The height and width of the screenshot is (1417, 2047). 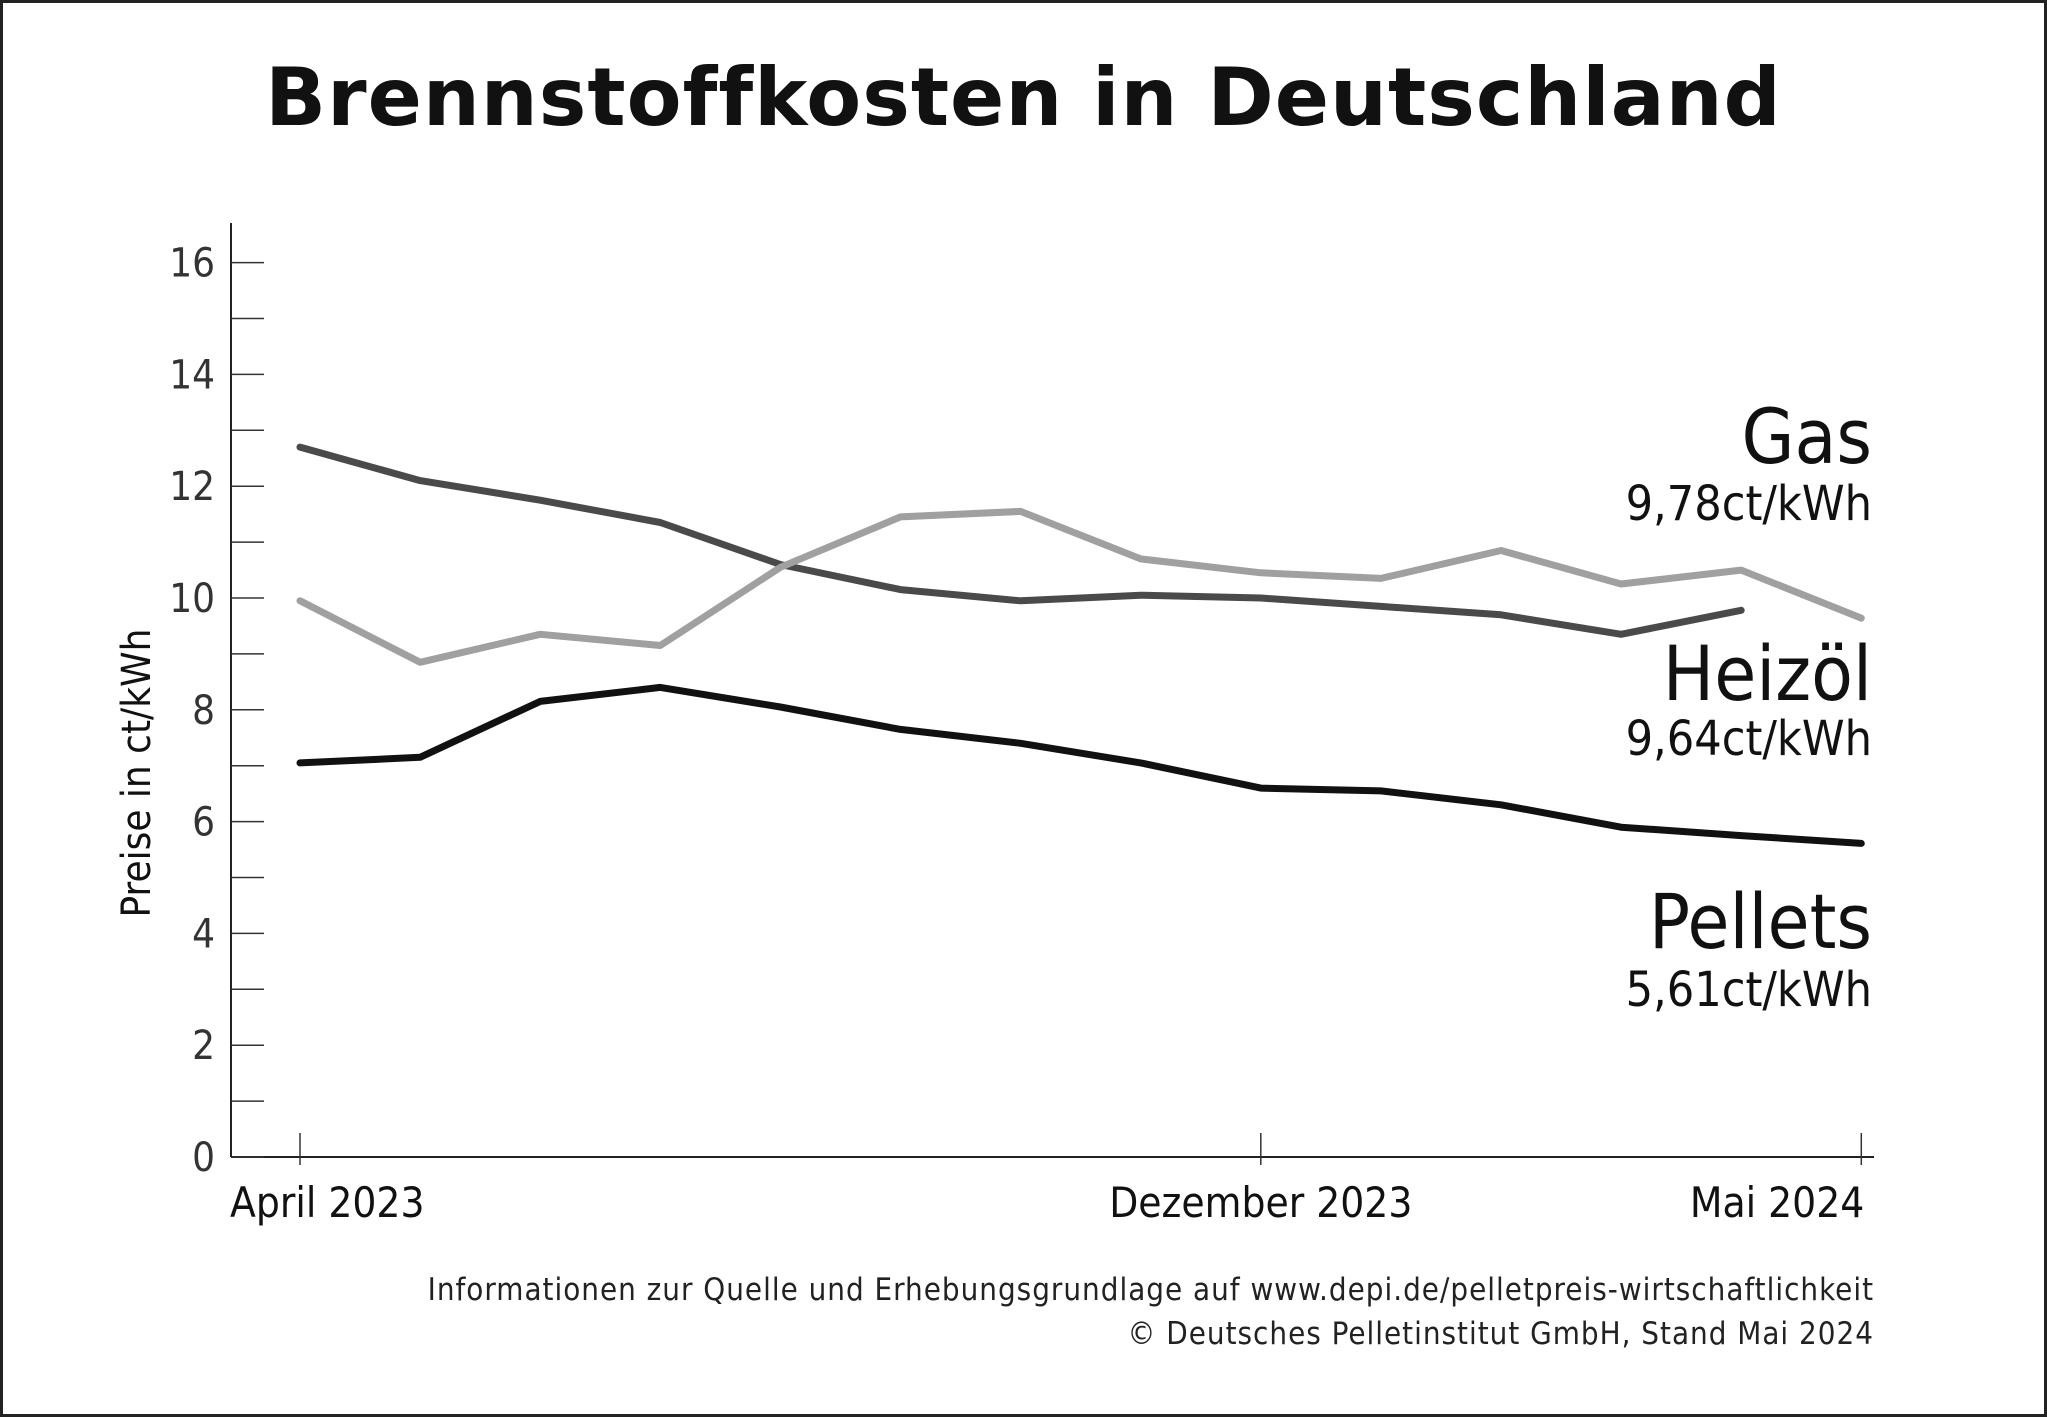 What do you see at coordinates (1749, 739) in the screenshot?
I see `series-value-heizoel: 9,64ct/kWh` at bounding box center [1749, 739].